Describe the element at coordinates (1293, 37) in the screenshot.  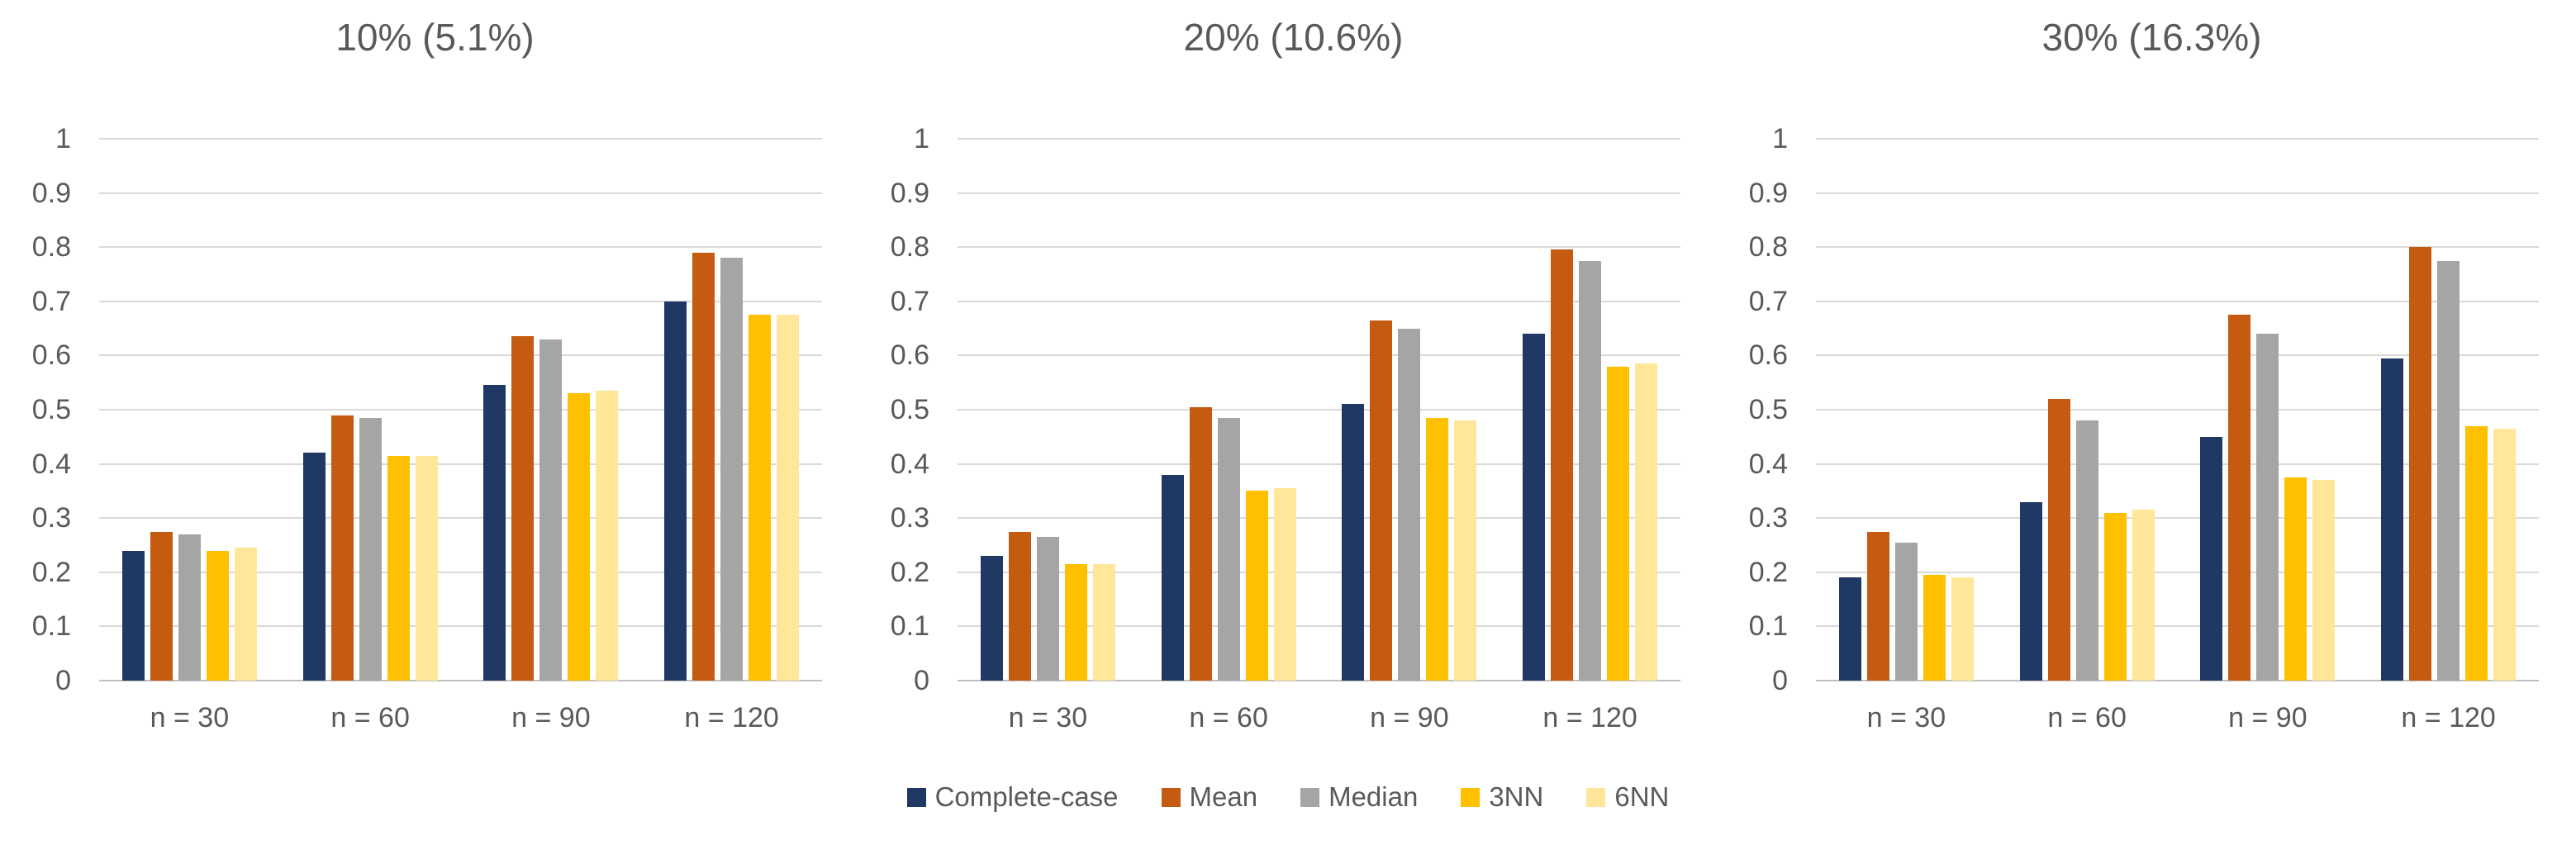
I see `chart-title: 20% (10.6%)` at that location.